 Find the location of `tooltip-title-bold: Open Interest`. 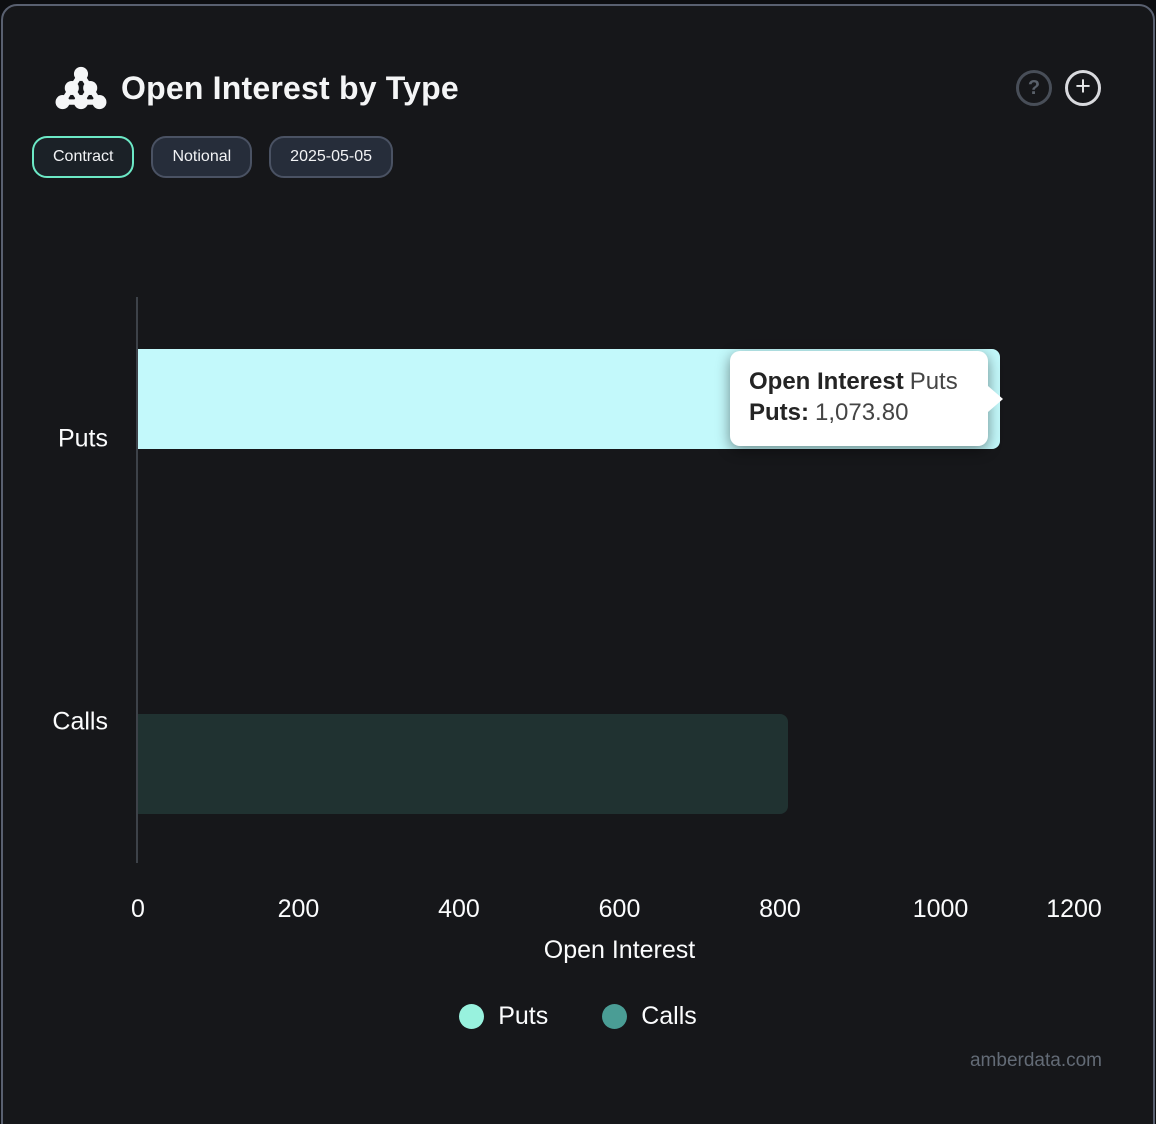

tooltip-title-bold: Open Interest is located at coordinates (826, 381).